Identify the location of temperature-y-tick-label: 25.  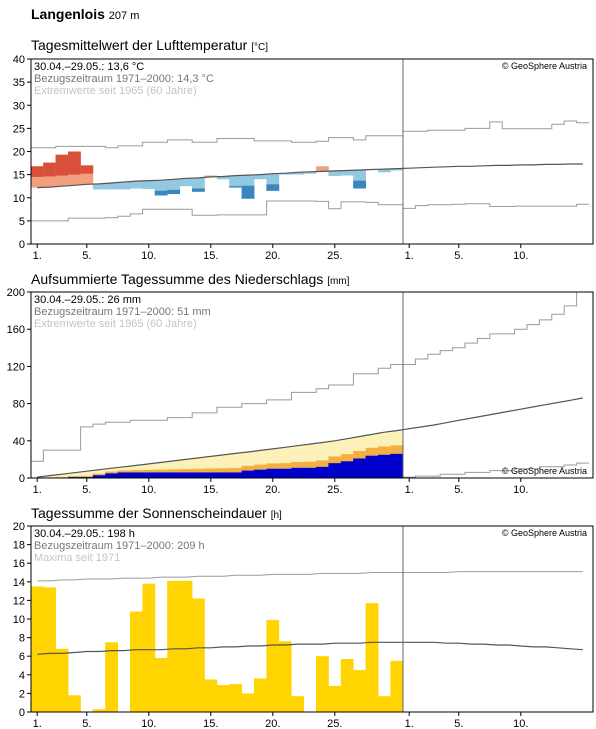
(19, 129).